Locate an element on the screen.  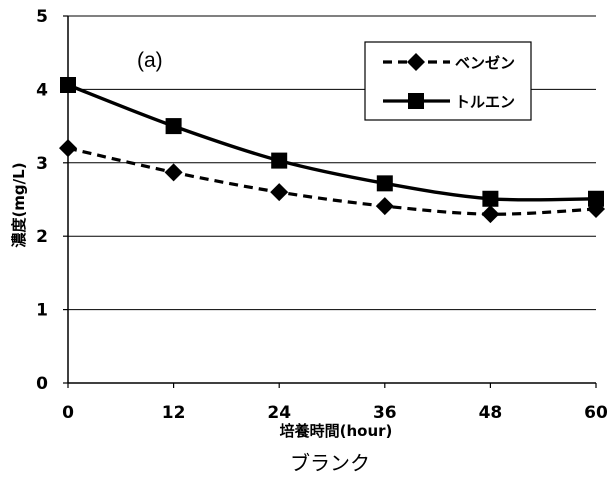
series-line-benzene is located at coordinates (332, 181).